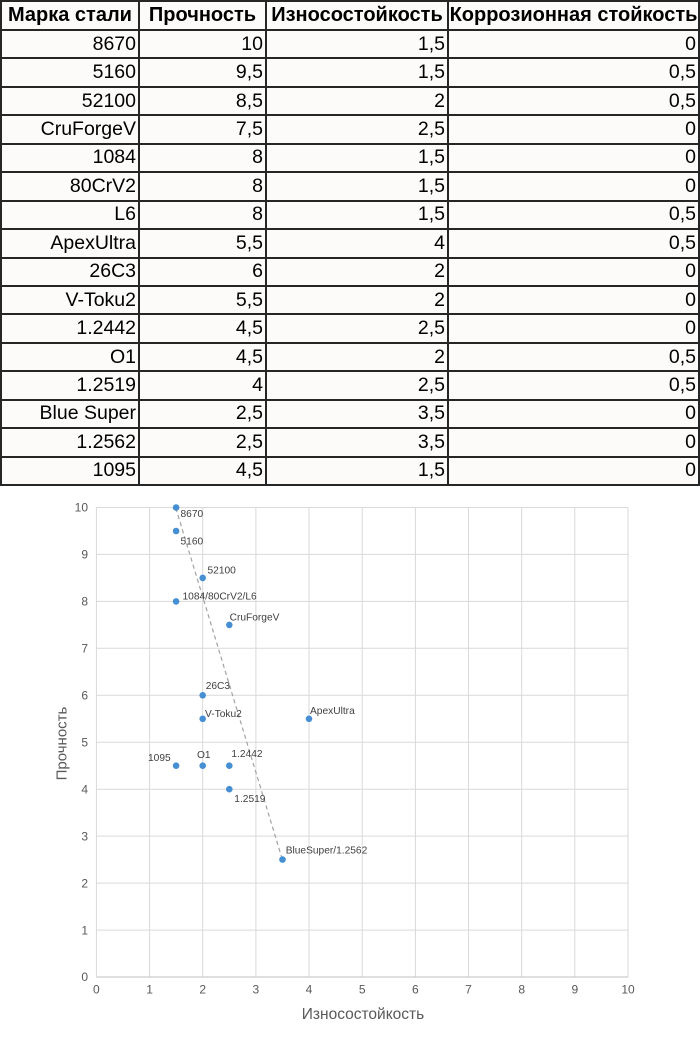 The image size is (700, 1043). I want to click on svg-text: ApexUltra, so click(332, 711).